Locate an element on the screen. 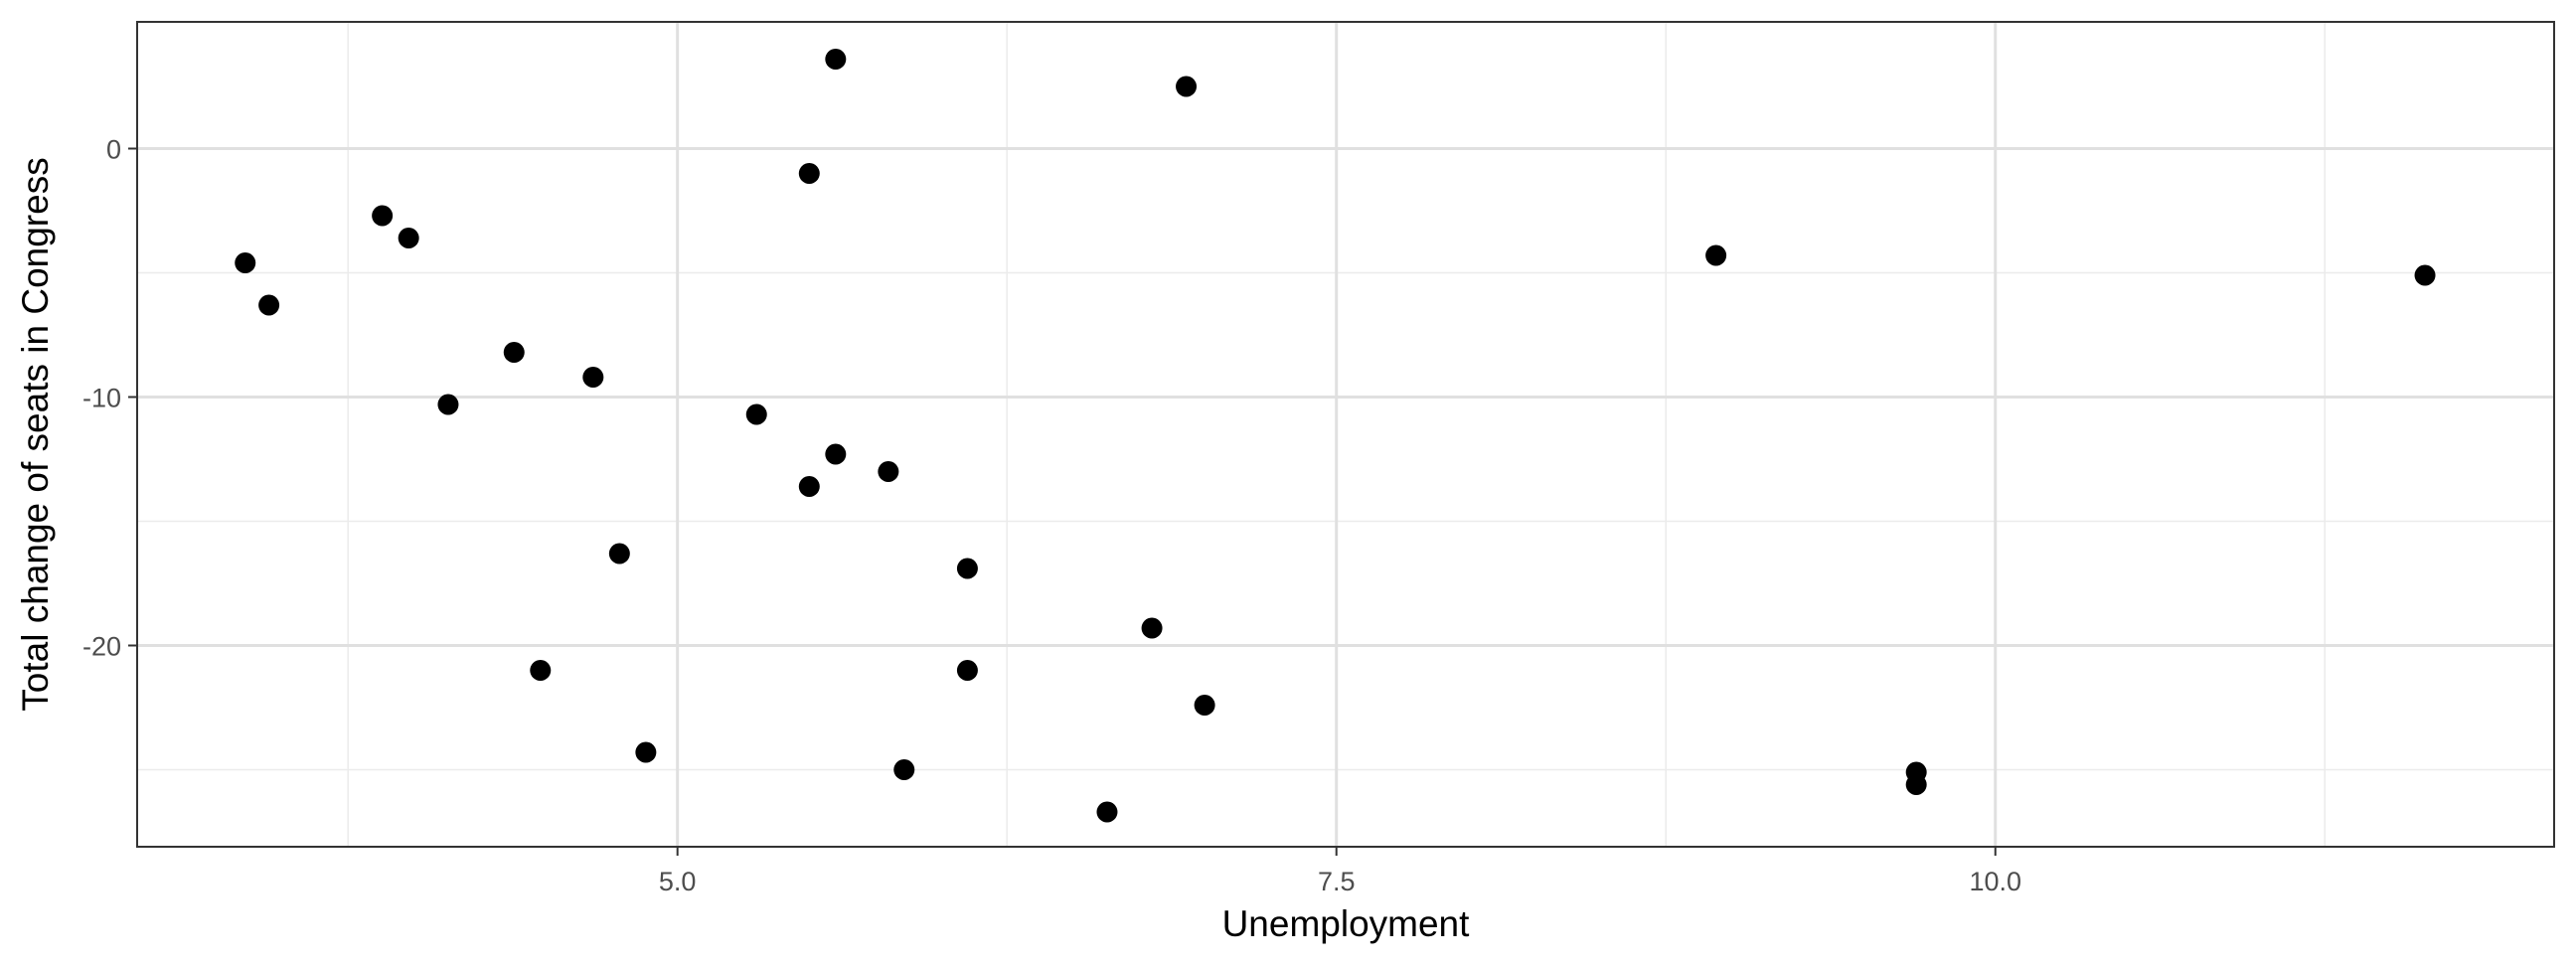  y-tick-label: -20 is located at coordinates (101, 647).